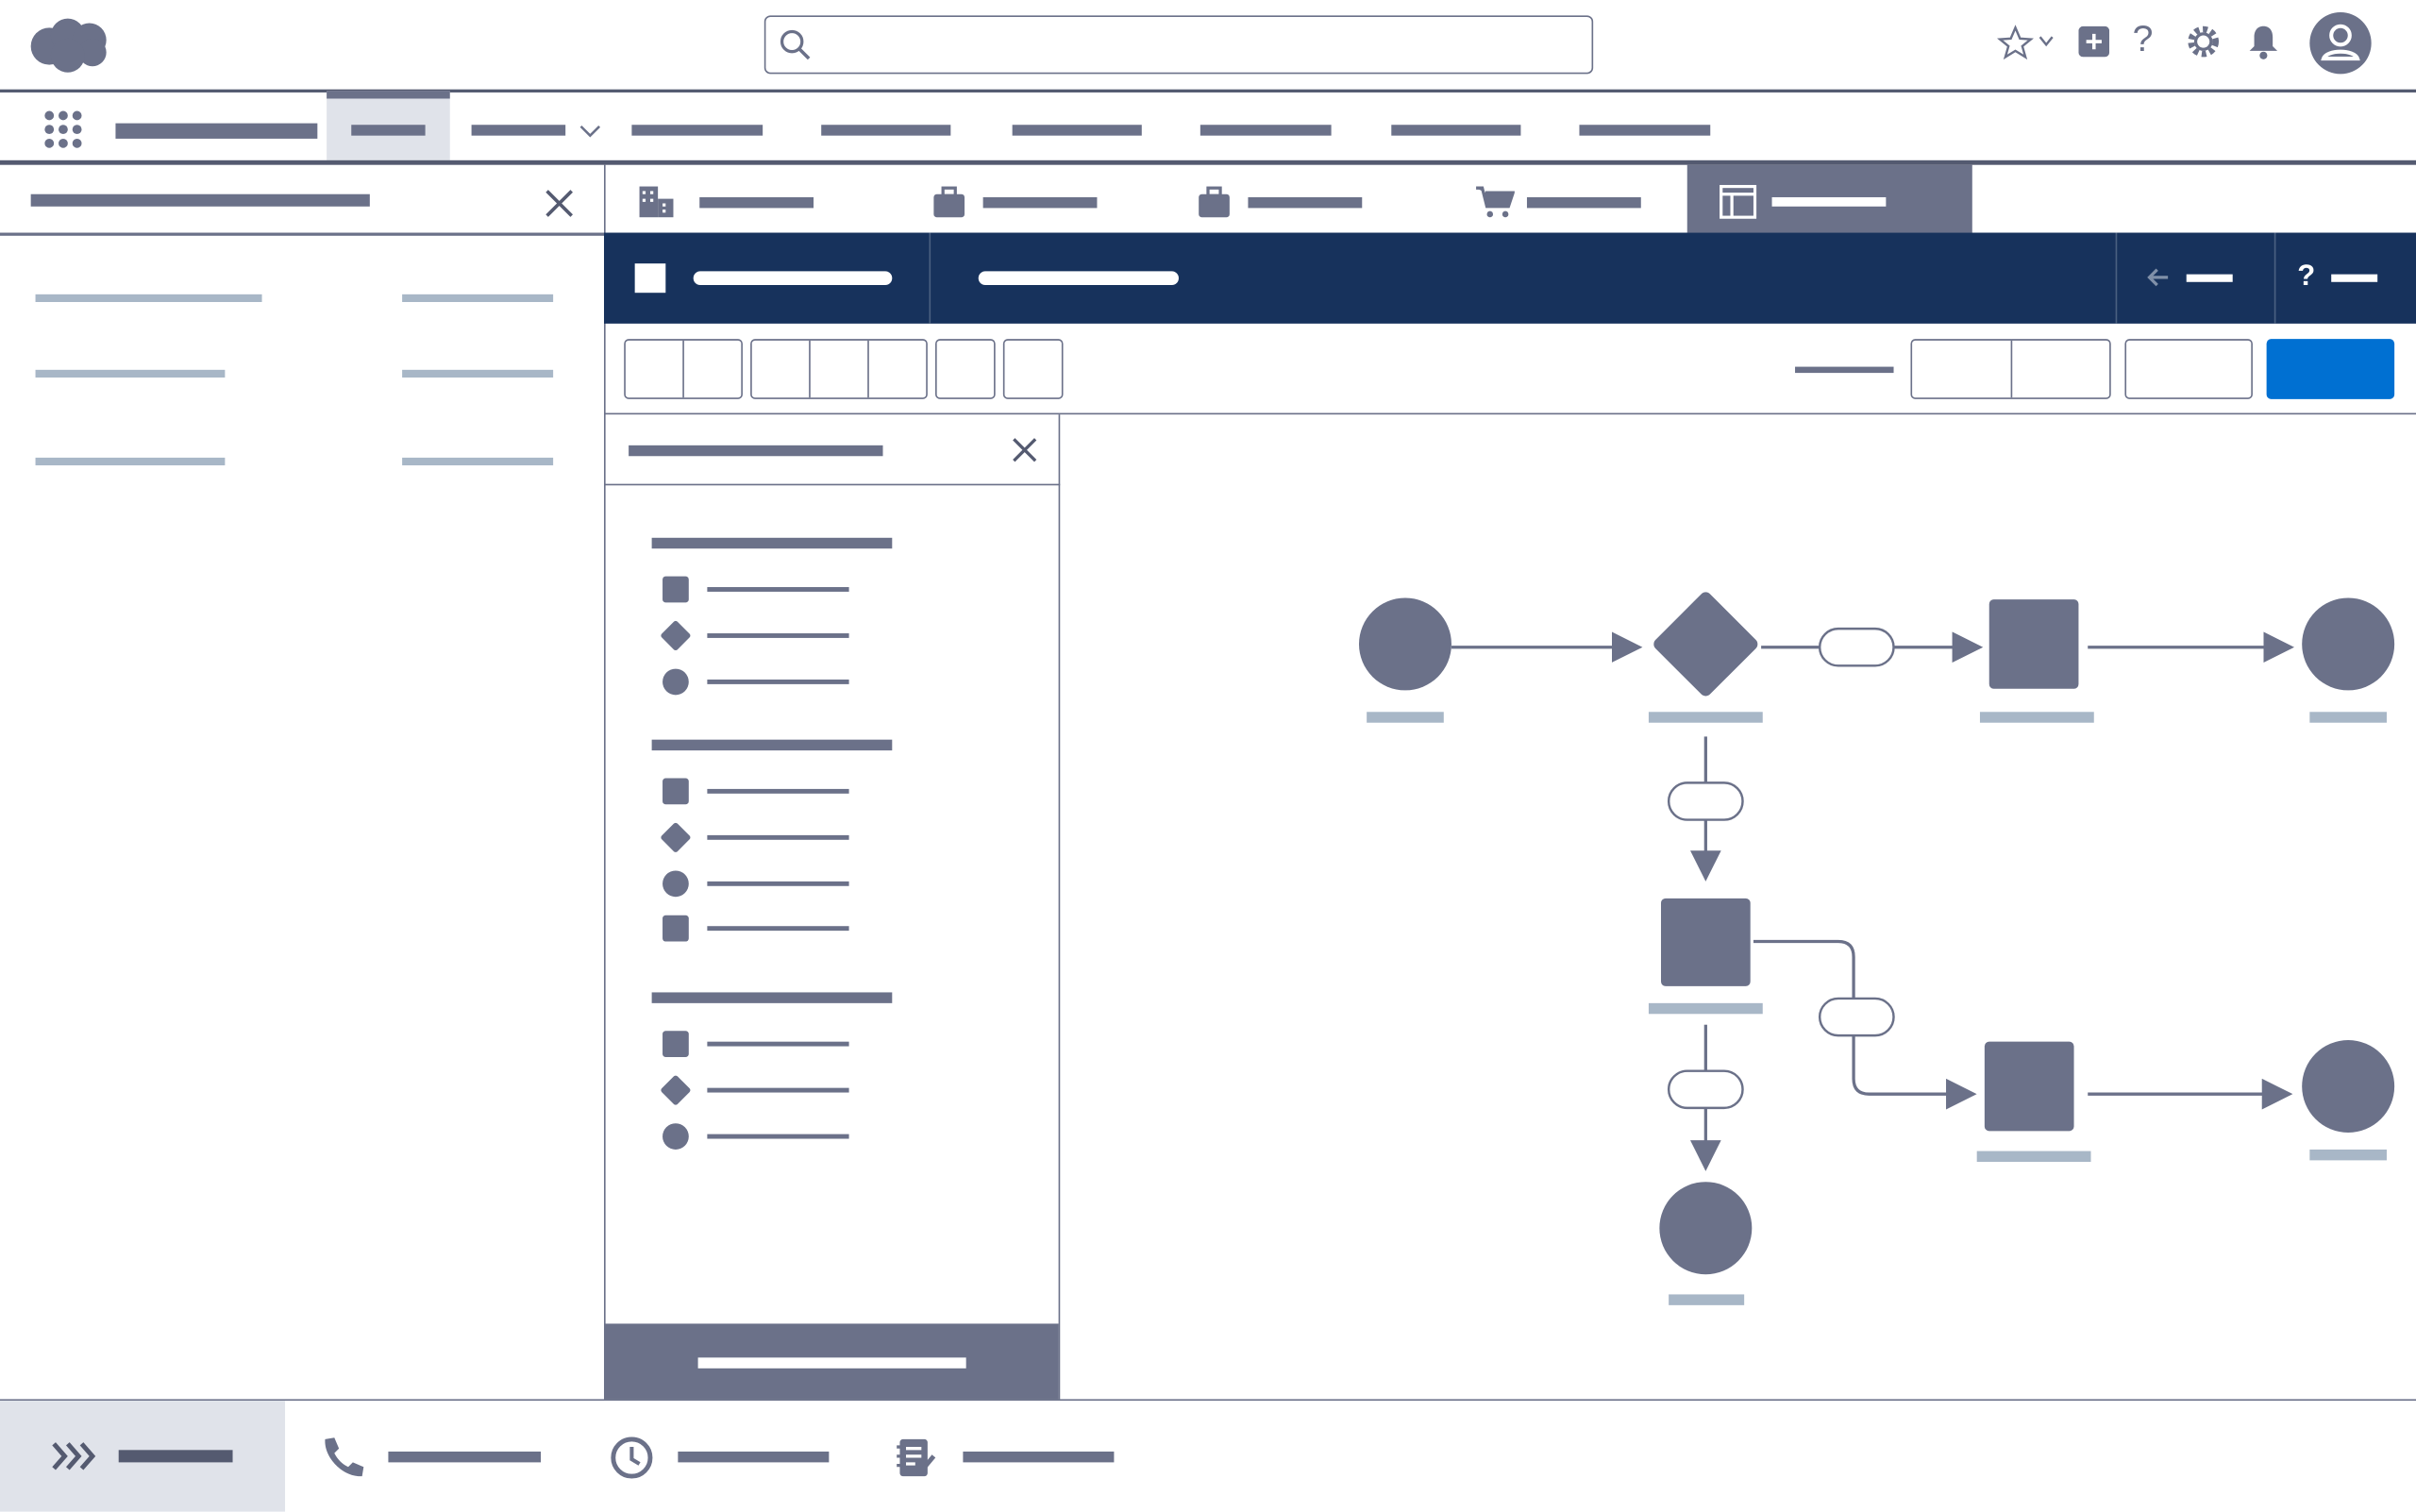 This screenshot has width=2416, height=1512. Describe the element at coordinates (2263, 41) in the screenshot. I see `bell-icon` at that location.